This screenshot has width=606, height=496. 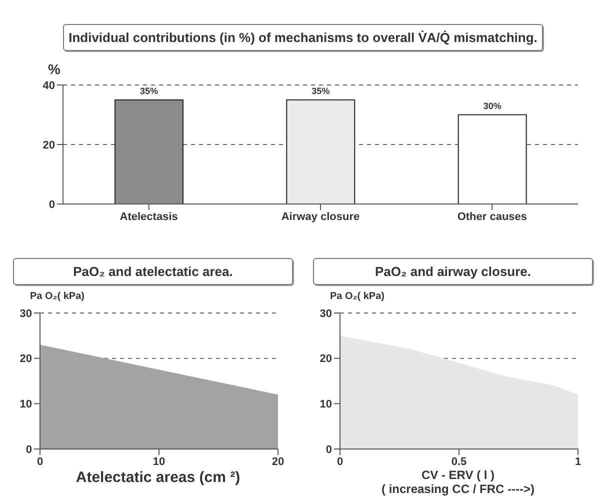 I want to click on chart-title: Individual contributions (in %) of mechanisms to overall V̇A/Q̇ mismatching., so click(x=303, y=37).